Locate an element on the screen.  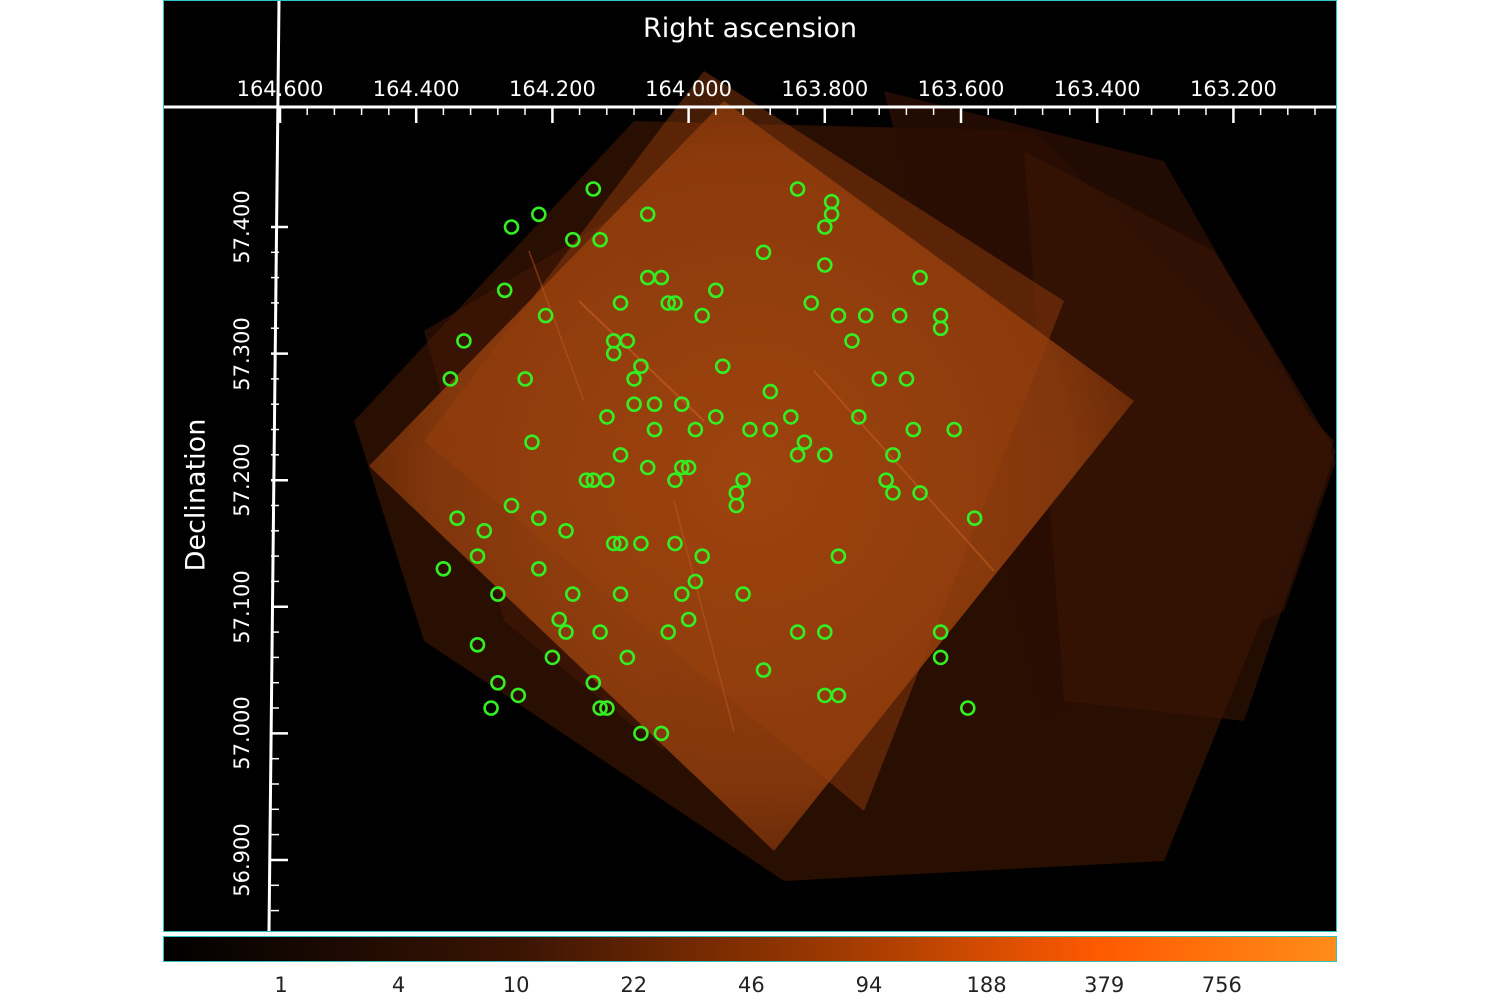
colorbar is located at coordinates (750, 949).